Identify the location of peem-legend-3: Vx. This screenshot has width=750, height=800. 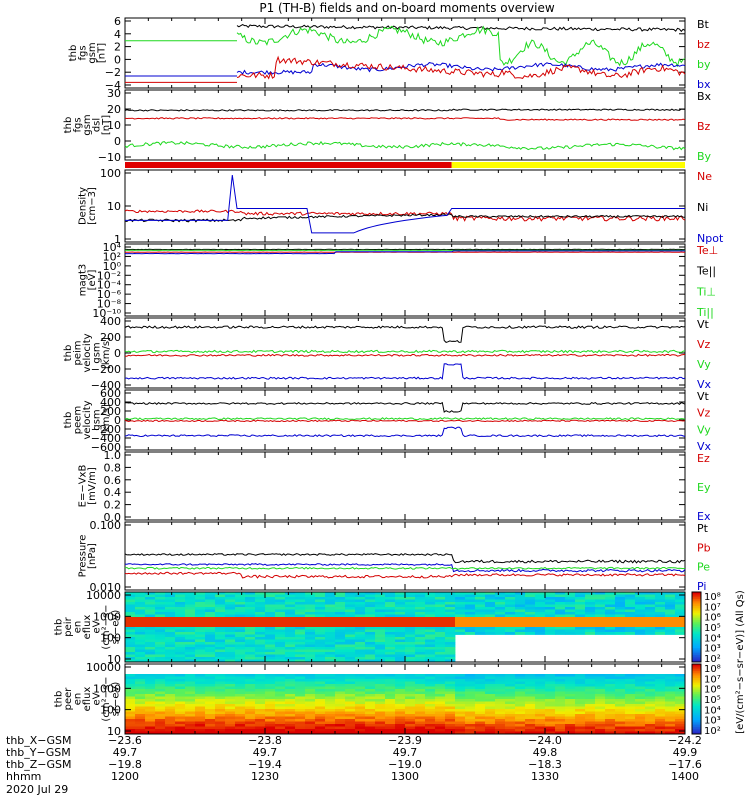
(704, 446).